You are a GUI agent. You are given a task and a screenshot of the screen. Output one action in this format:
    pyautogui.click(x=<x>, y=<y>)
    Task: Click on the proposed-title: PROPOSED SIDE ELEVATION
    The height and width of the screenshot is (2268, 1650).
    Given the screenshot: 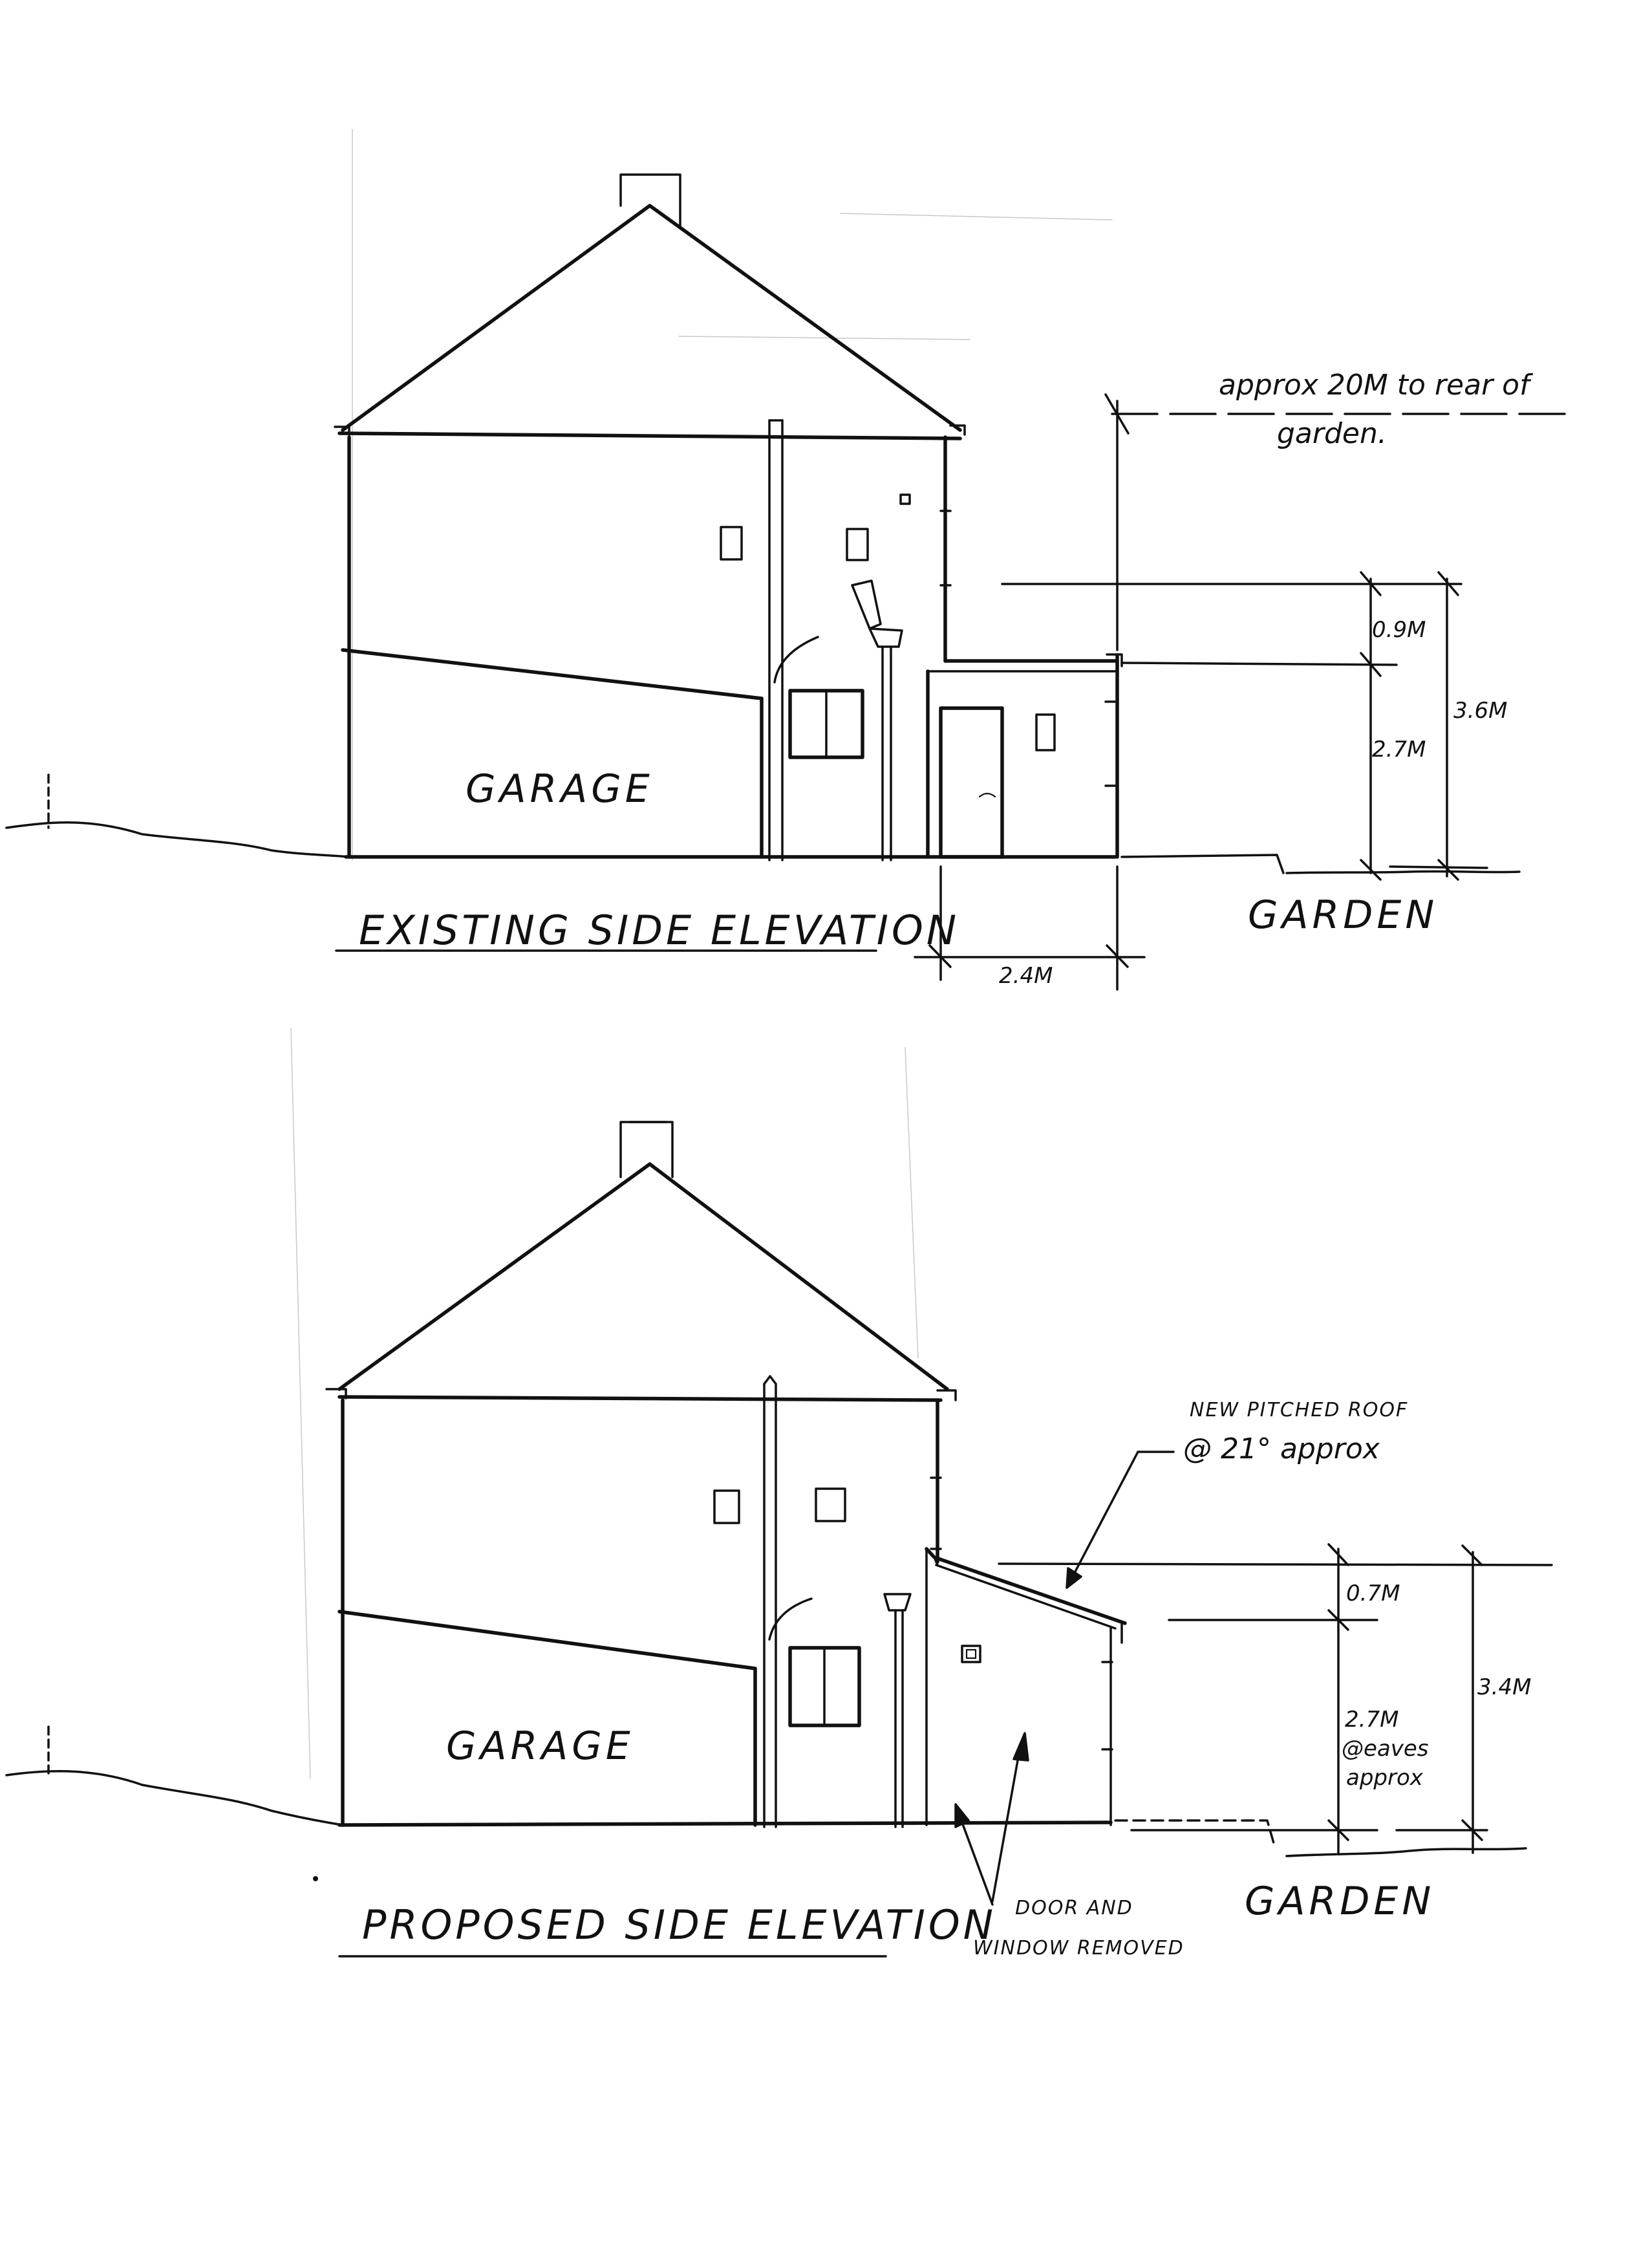 What is the action you would take?
    pyautogui.click(x=679, y=1925)
    